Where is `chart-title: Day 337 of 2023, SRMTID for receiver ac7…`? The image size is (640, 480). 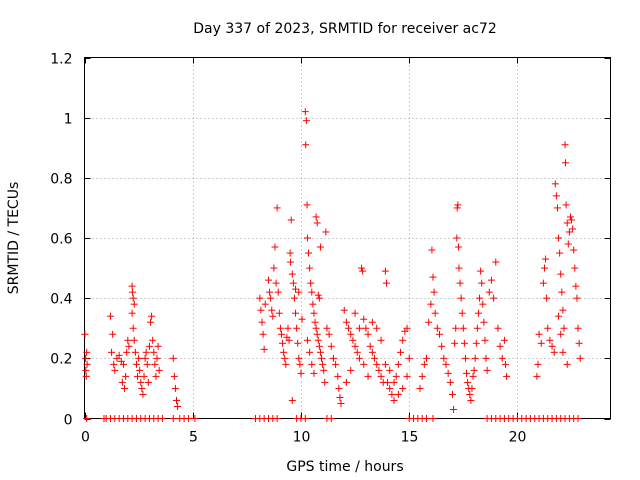
chart-title: Day 337 of 2023, SRMTID for receiver ac7… is located at coordinates (345, 29).